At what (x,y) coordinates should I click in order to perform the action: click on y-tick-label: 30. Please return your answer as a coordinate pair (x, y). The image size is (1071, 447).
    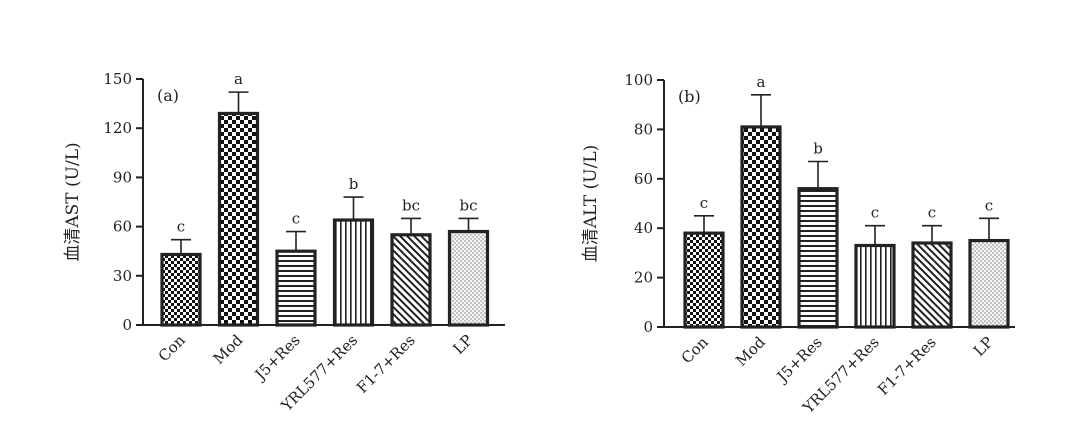
    Looking at the image, I should click on (122, 276).